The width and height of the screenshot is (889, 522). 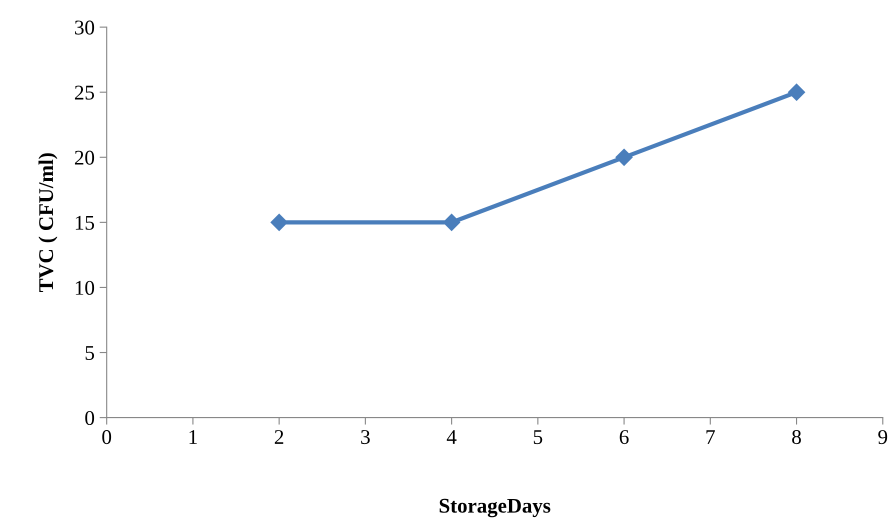 I want to click on x-tick-label: 2, so click(x=279, y=437).